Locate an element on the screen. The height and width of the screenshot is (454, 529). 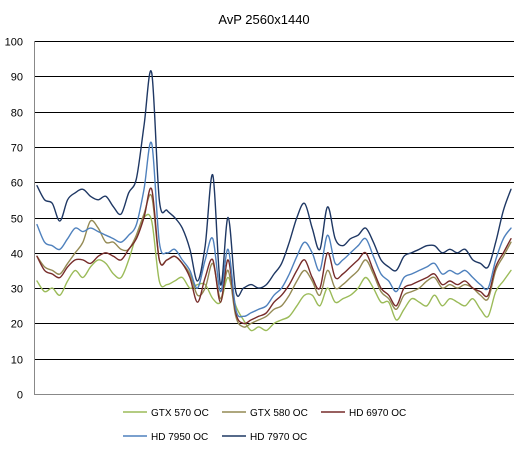
y-tick-label: 80 is located at coordinates (17, 114).